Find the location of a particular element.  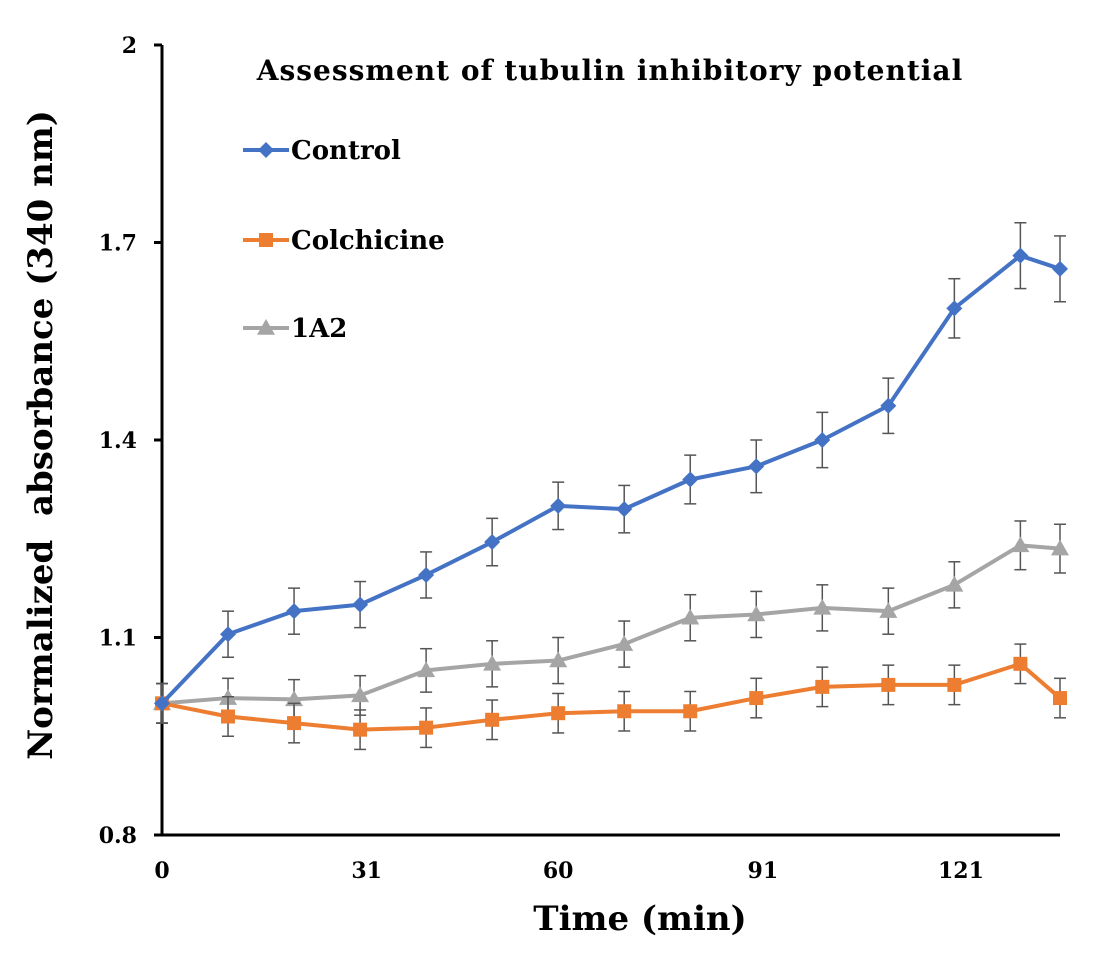

legend-entry-control: Control is located at coordinates (322, 151).